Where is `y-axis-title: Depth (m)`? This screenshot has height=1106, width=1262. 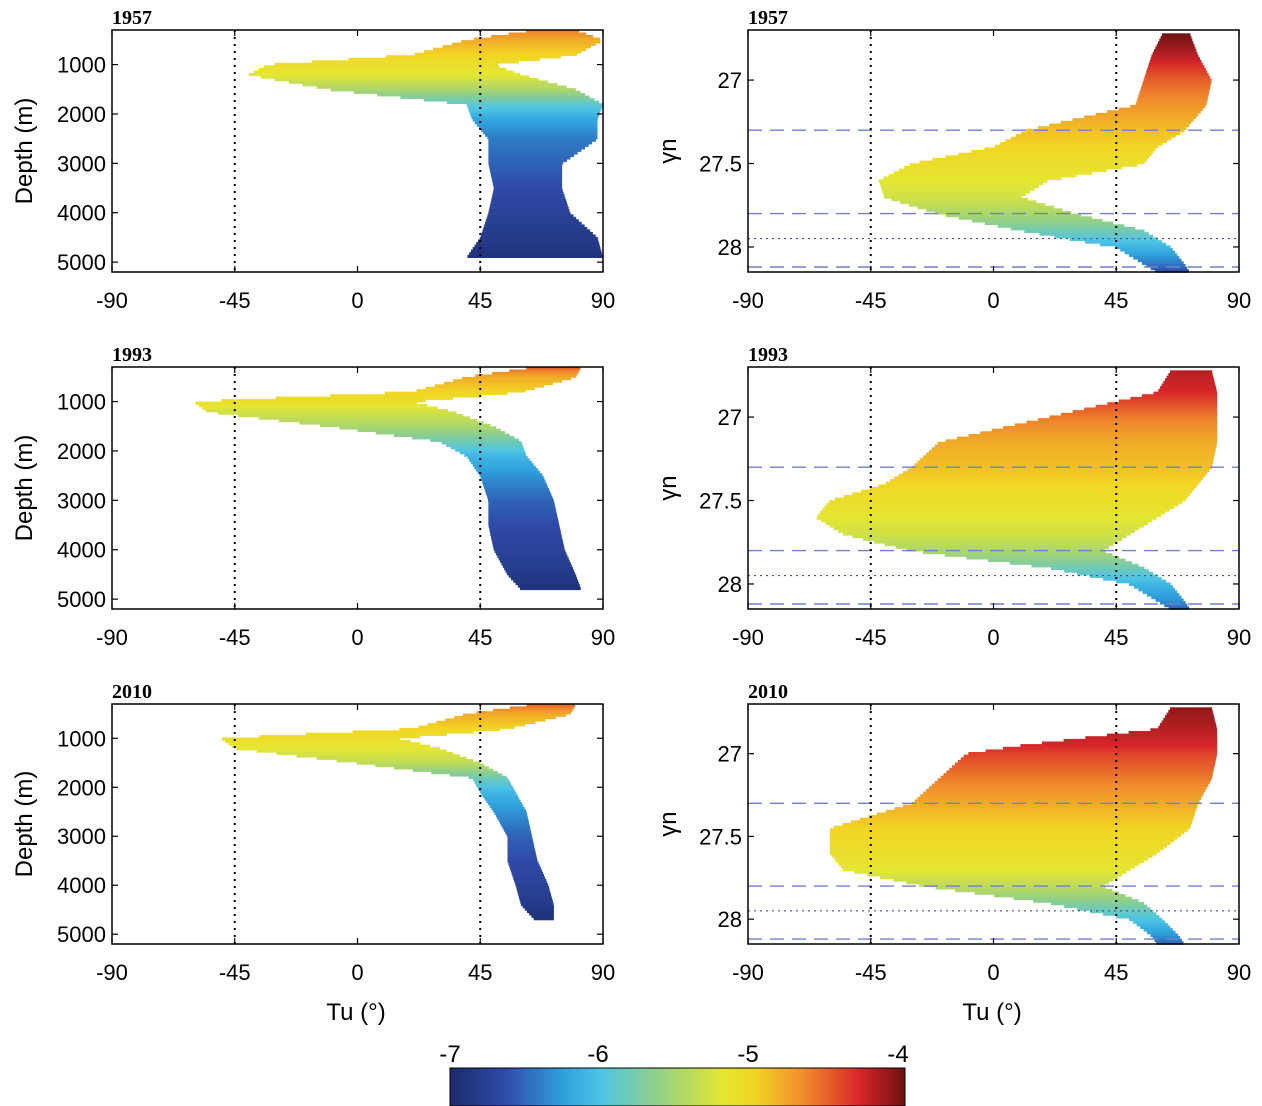
y-axis-title: Depth (m) is located at coordinates (24, 488).